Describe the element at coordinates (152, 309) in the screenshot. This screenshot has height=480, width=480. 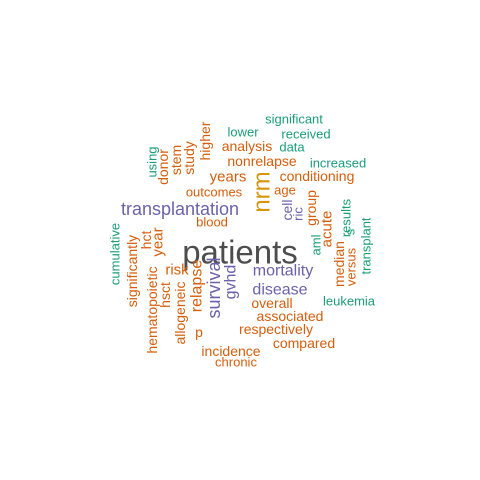
I see `word-hematopoietic: hematopoietic` at that location.